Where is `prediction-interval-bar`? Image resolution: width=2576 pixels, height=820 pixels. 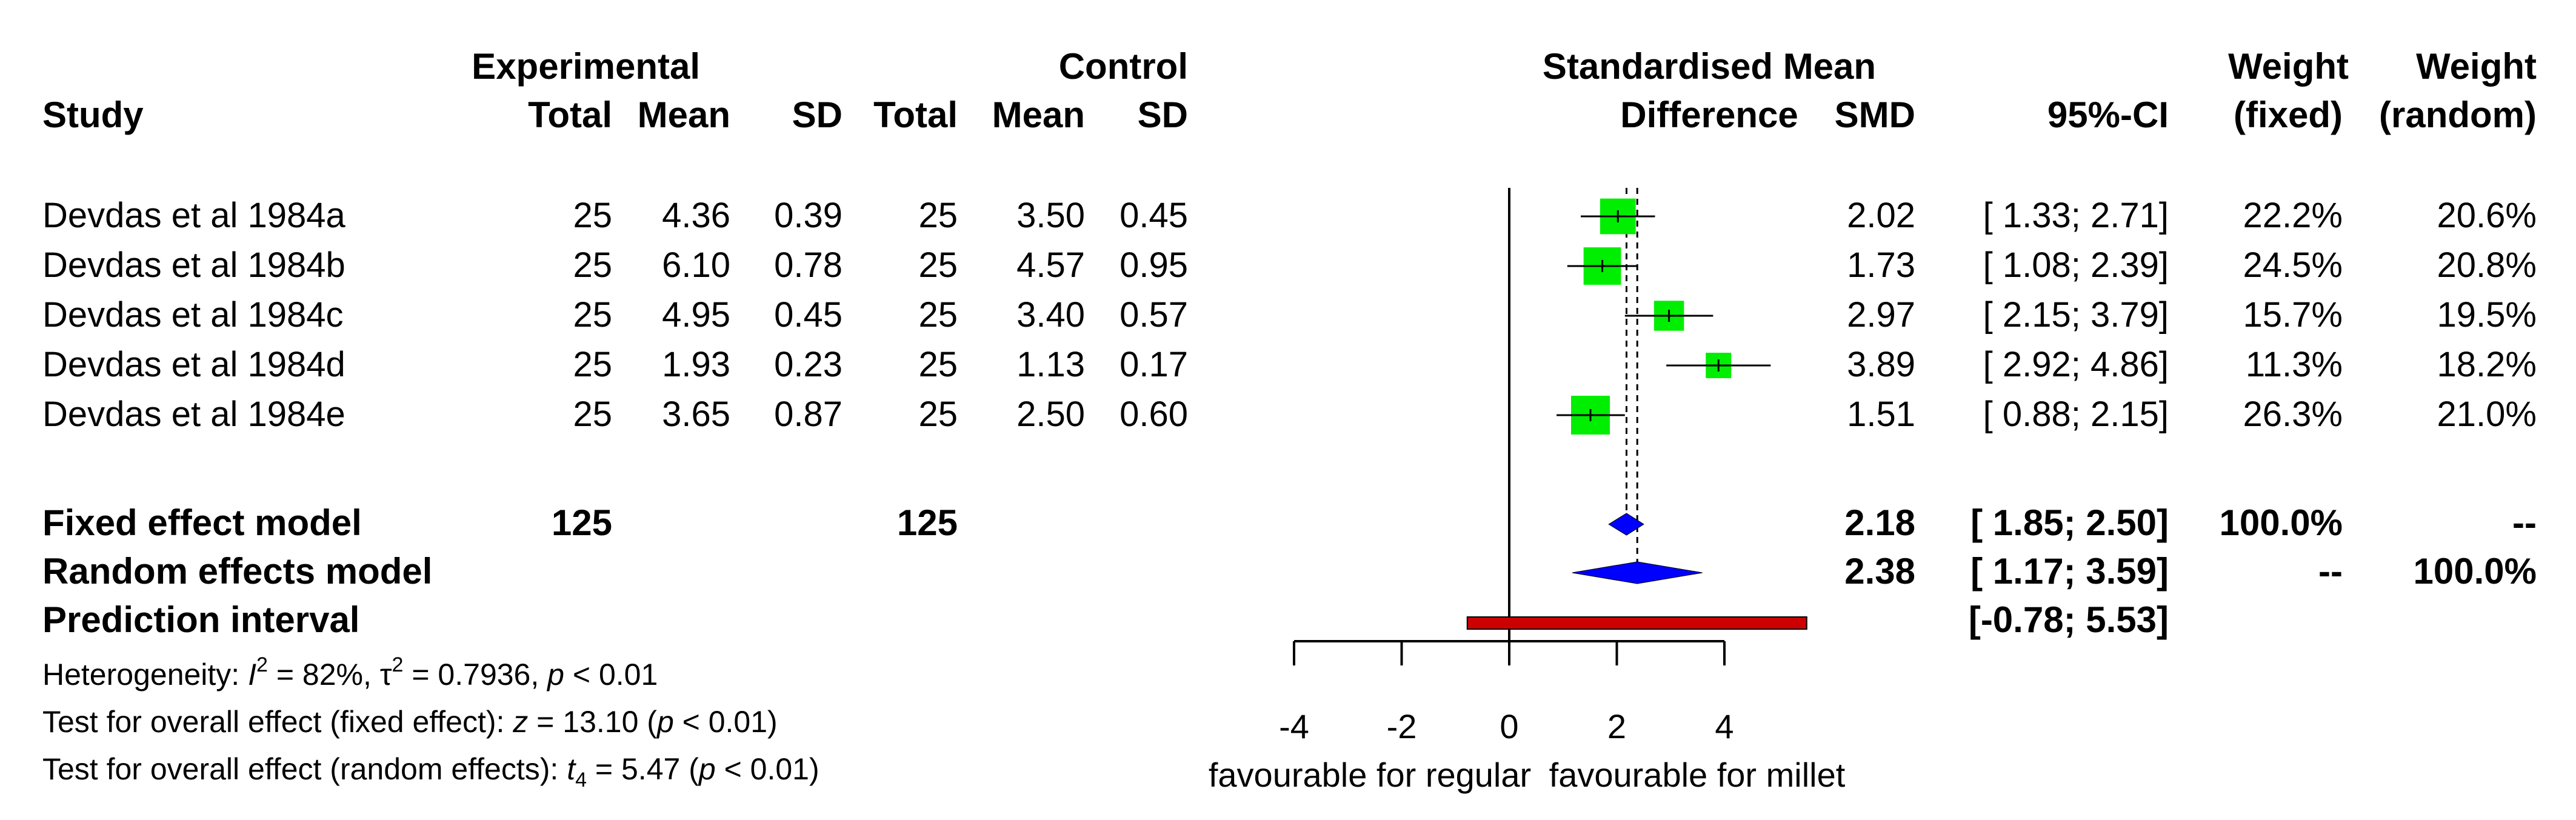 prediction-interval-bar is located at coordinates (1637, 623).